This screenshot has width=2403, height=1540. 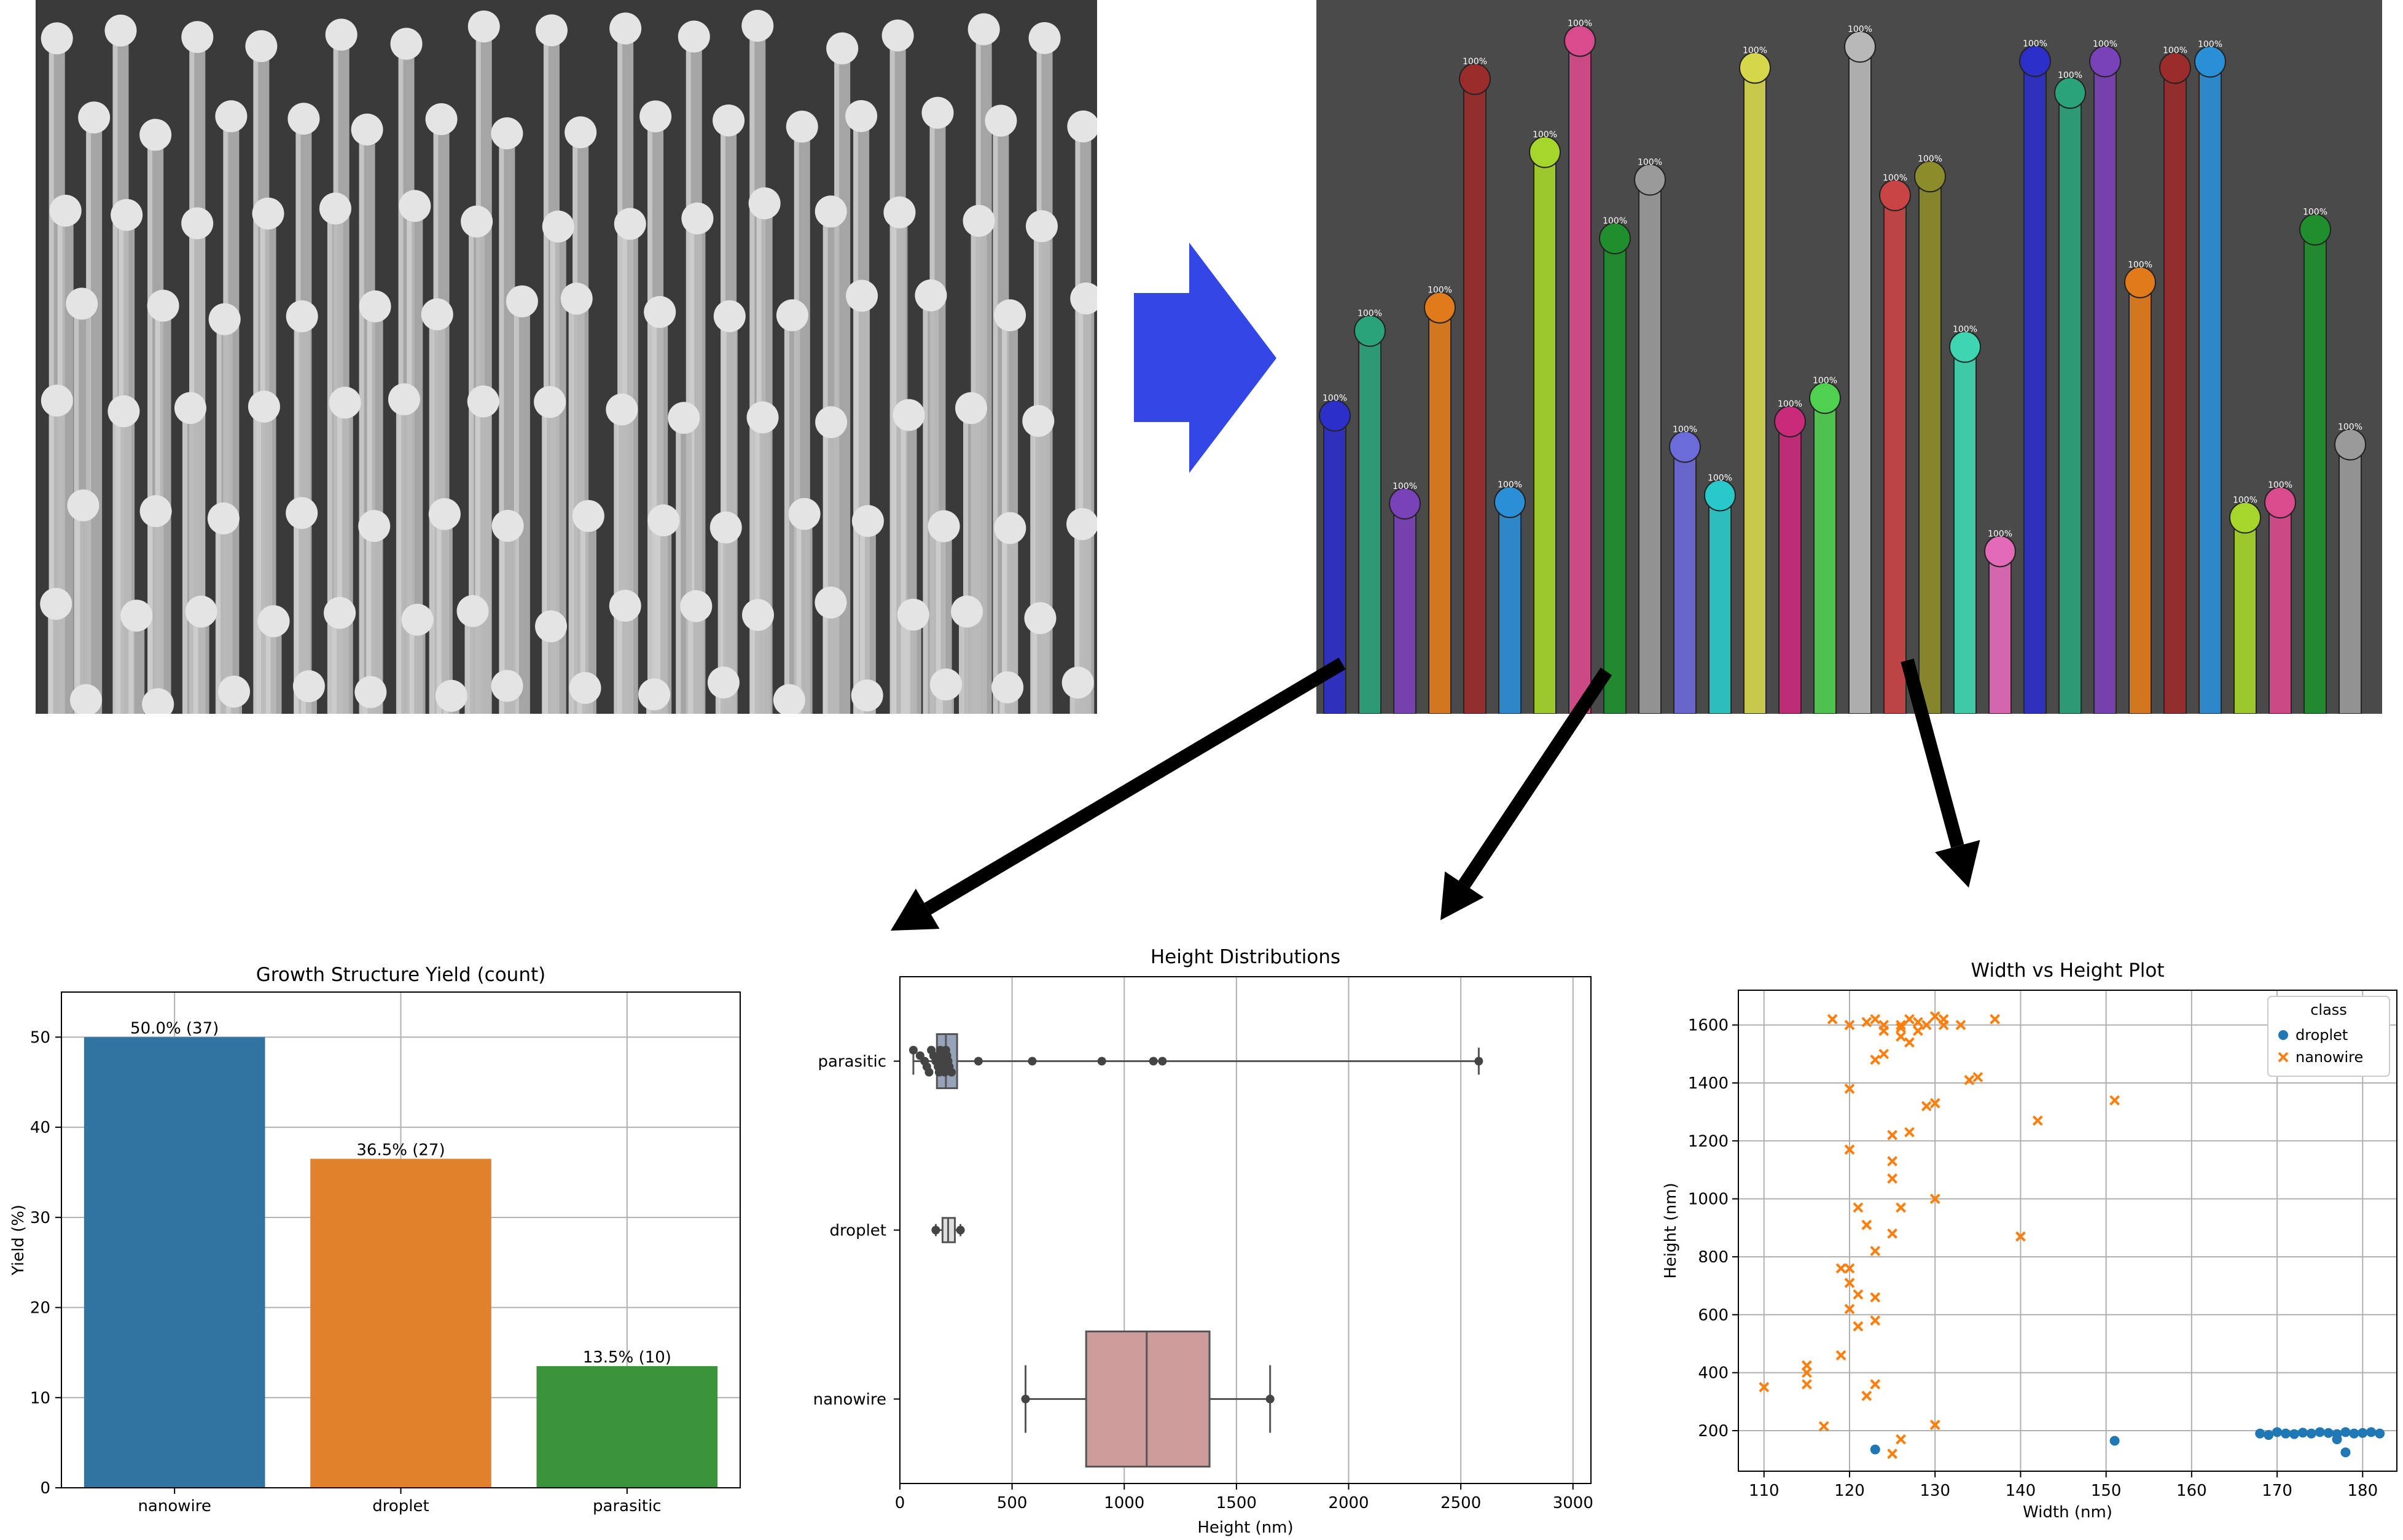 I want to click on chart-title: Width vs Height Plot, so click(x=2067, y=971).